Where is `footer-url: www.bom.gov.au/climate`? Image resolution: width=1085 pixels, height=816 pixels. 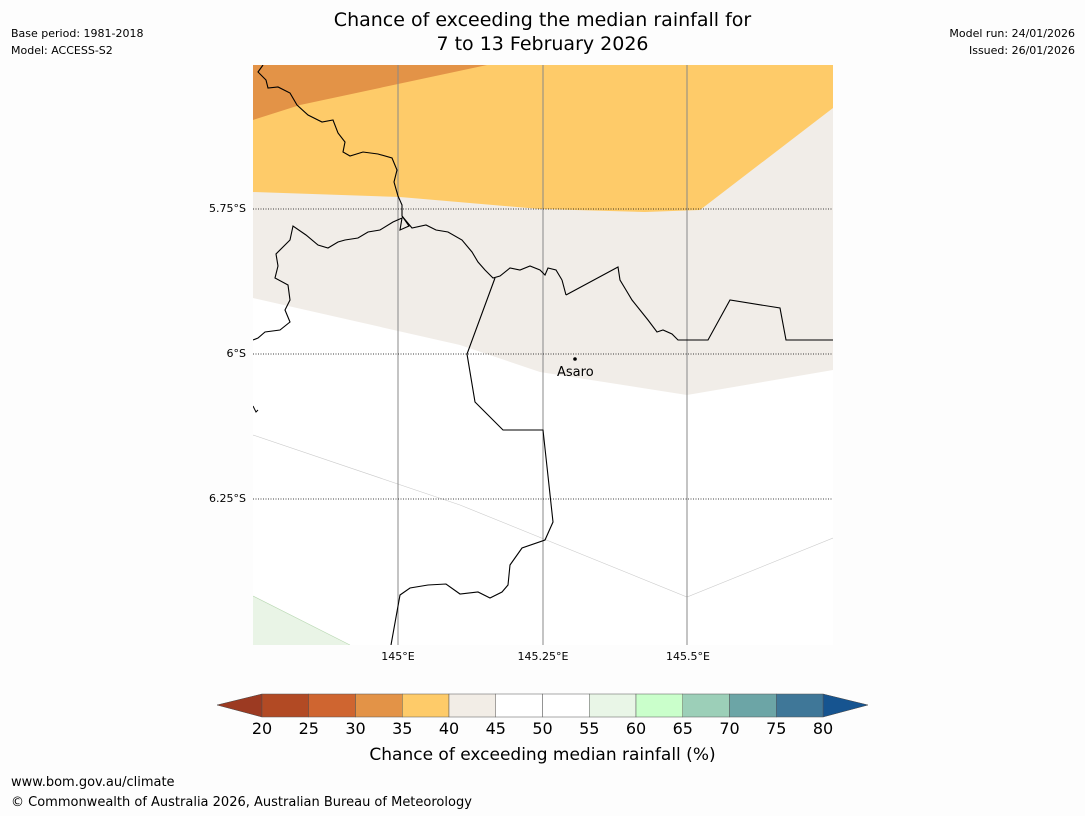 footer-url: www.bom.gov.au/climate is located at coordinates (93, 782).